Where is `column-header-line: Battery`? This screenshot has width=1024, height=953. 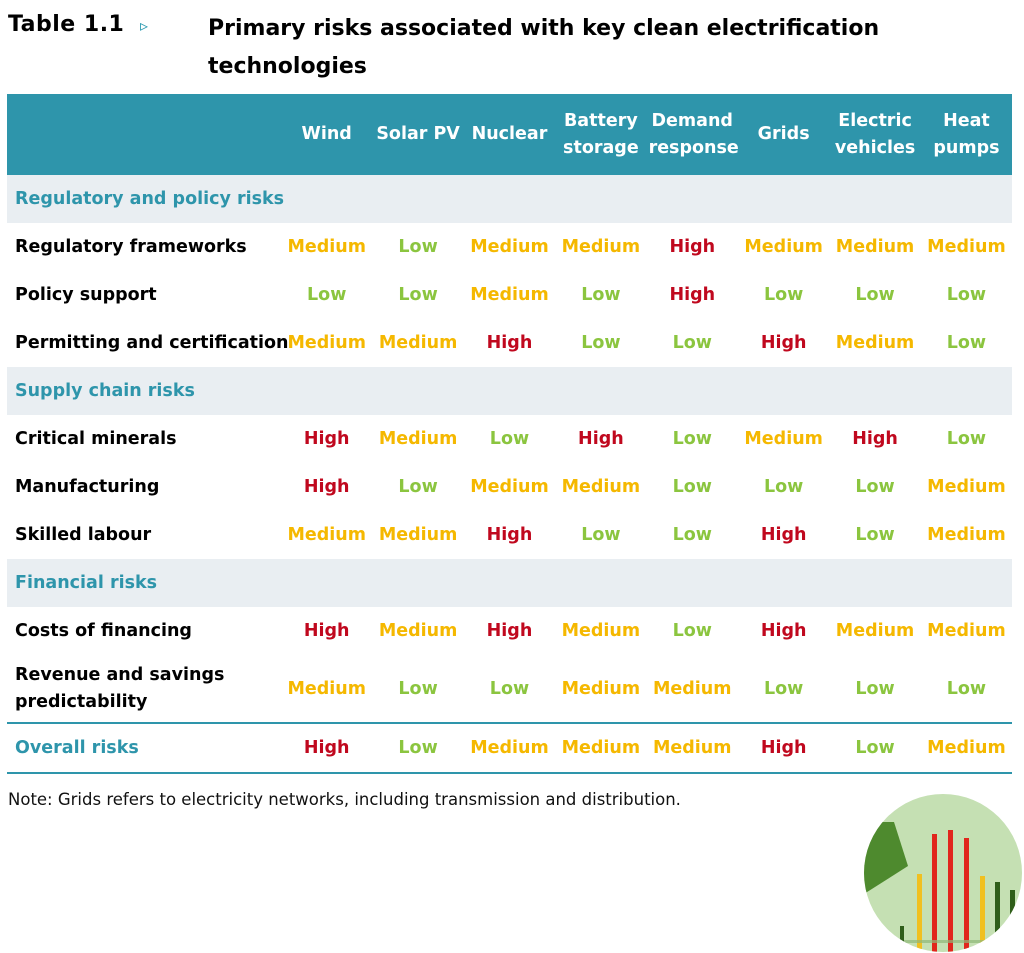
column-header-line: Battery is located at coordinates (600, 120).